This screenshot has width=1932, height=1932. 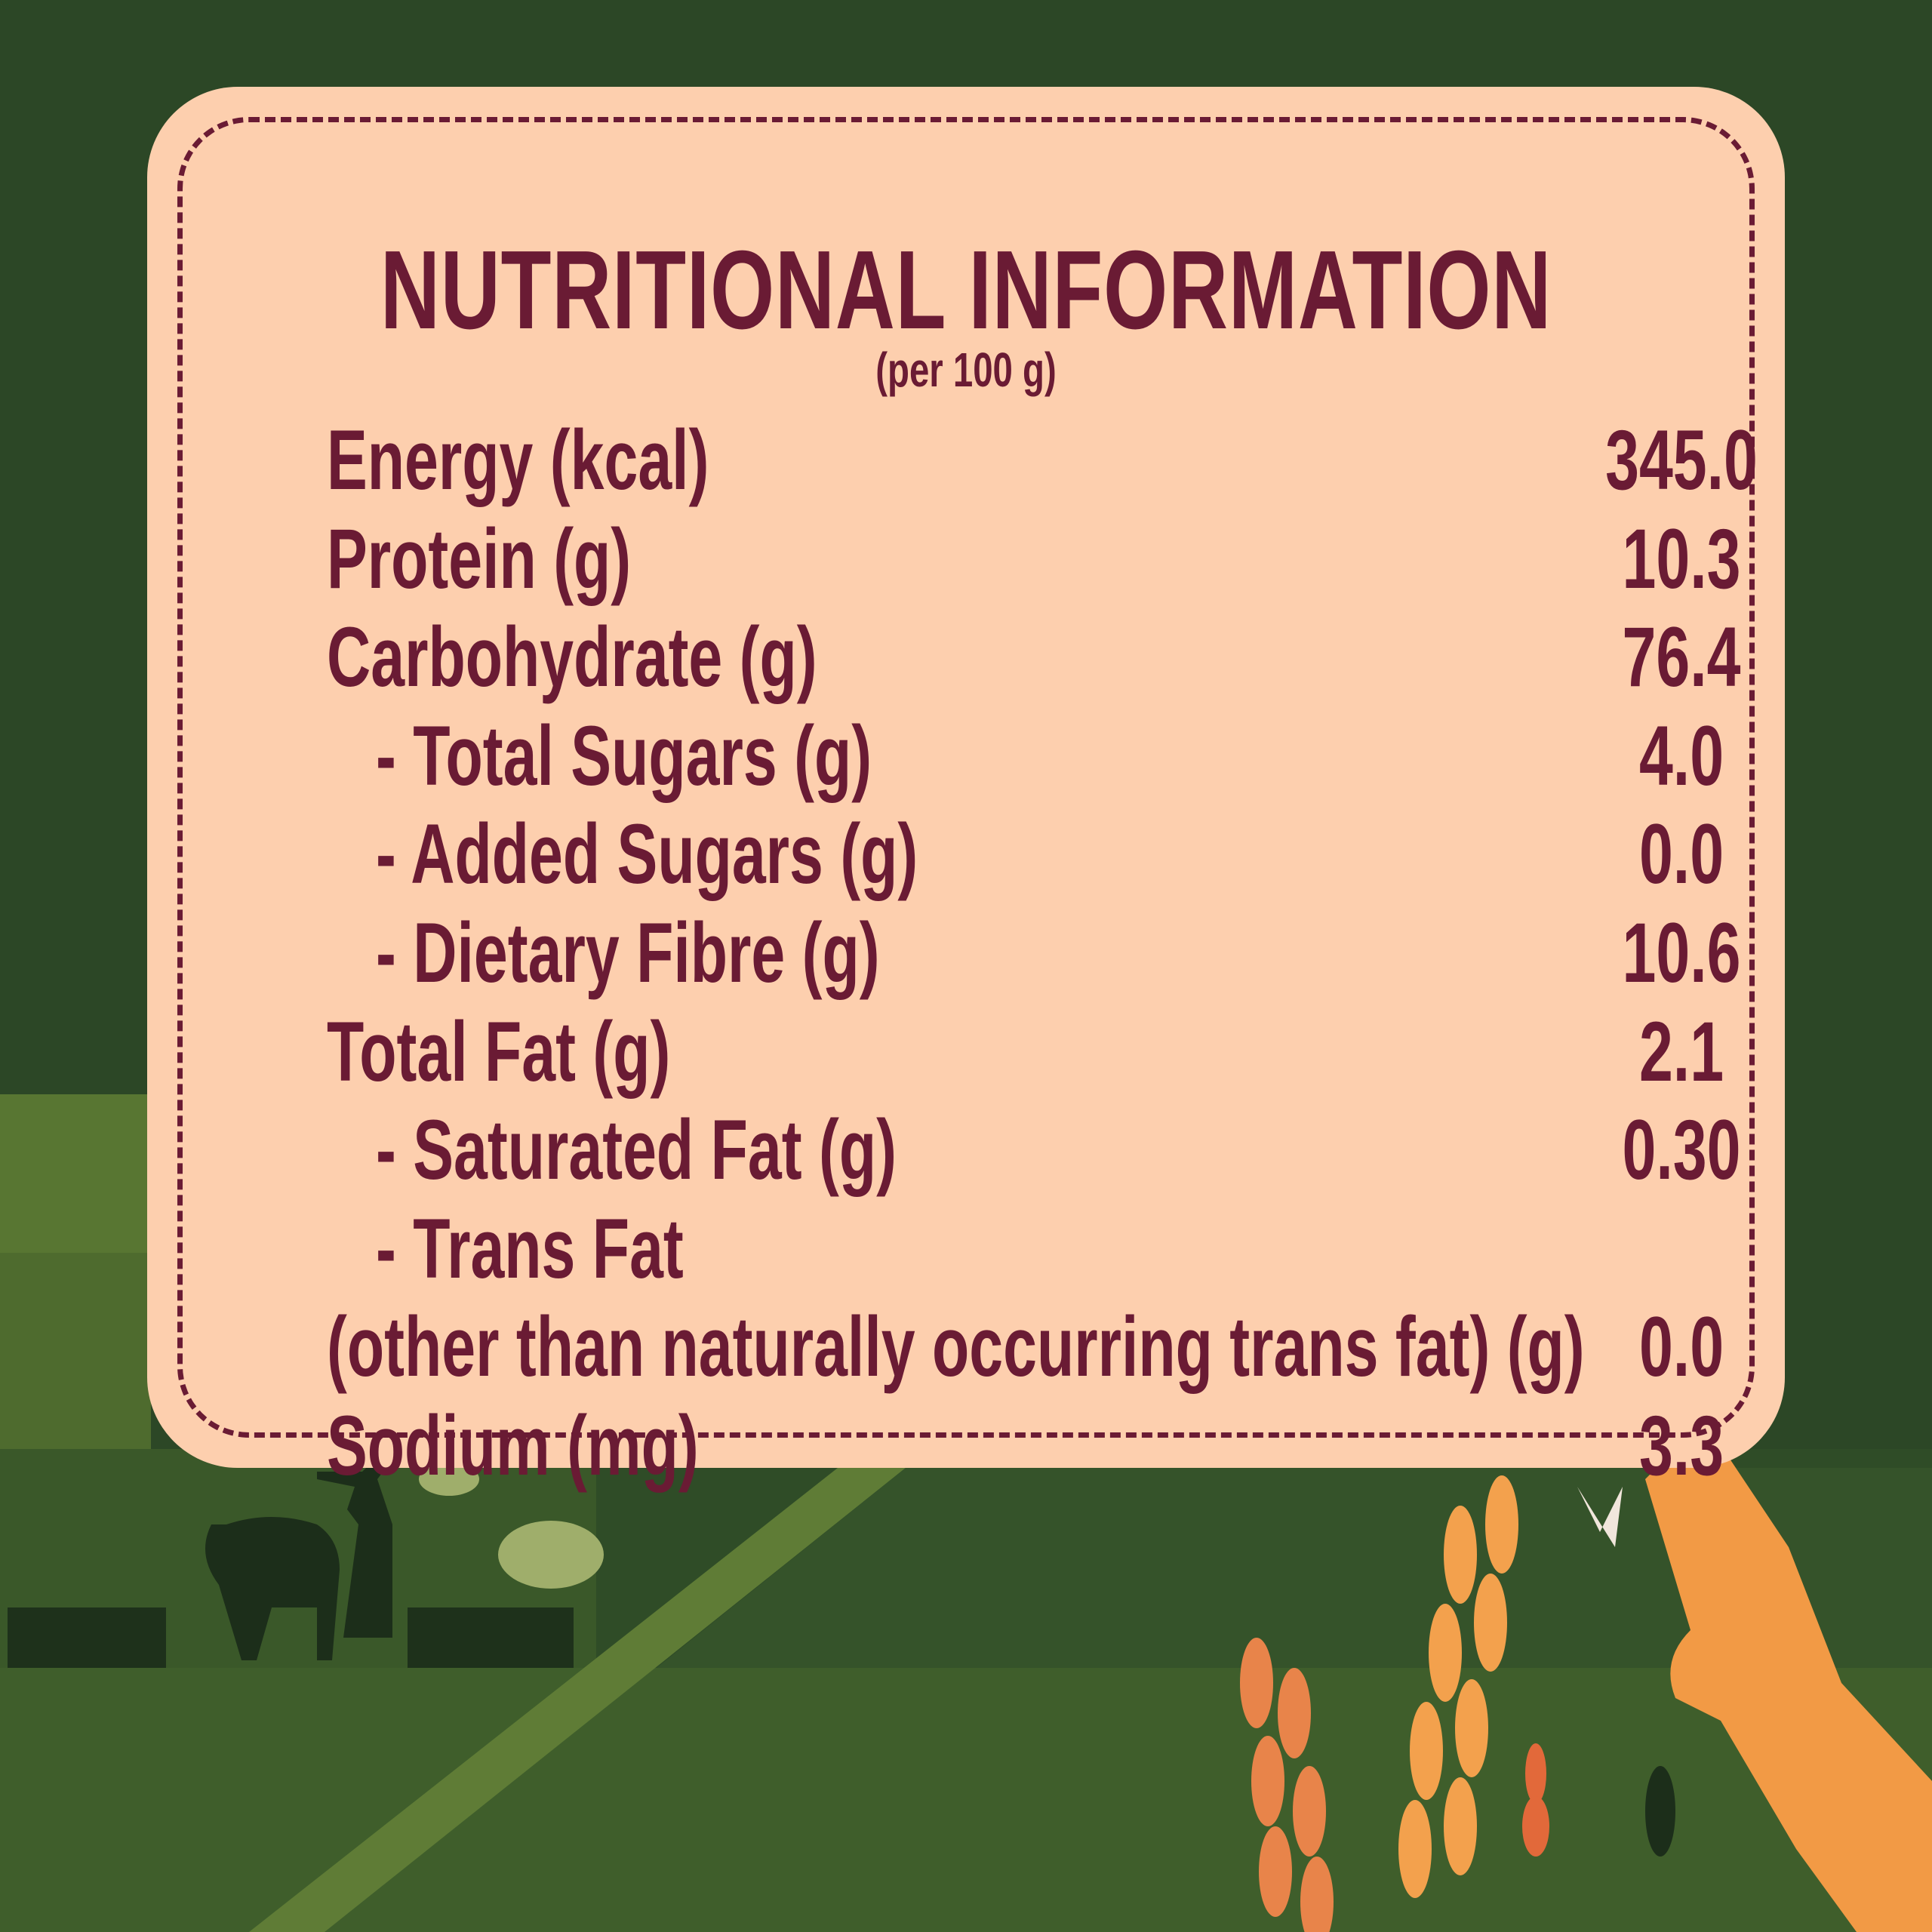 What do you see at coordinates (291, 1554) in the screenshot?
I see `farmer-with-ox-icon` at bounding box center [291, 1554].